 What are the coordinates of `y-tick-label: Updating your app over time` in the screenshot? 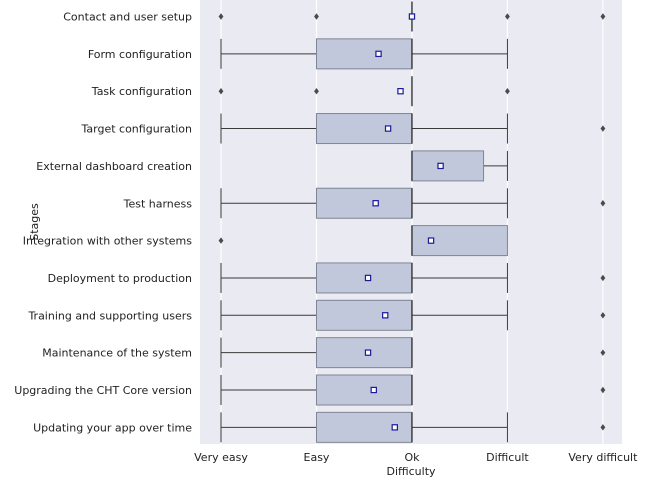 It's located at (112, 427).